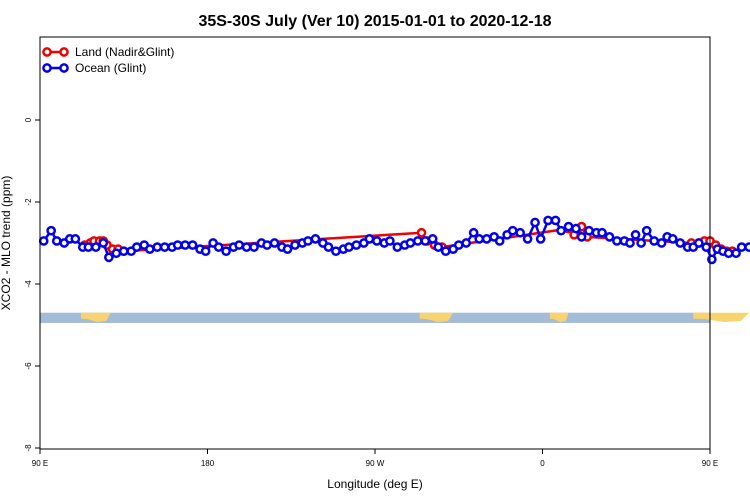  I want to click on x-tick-label: 180, so click(208, 463).